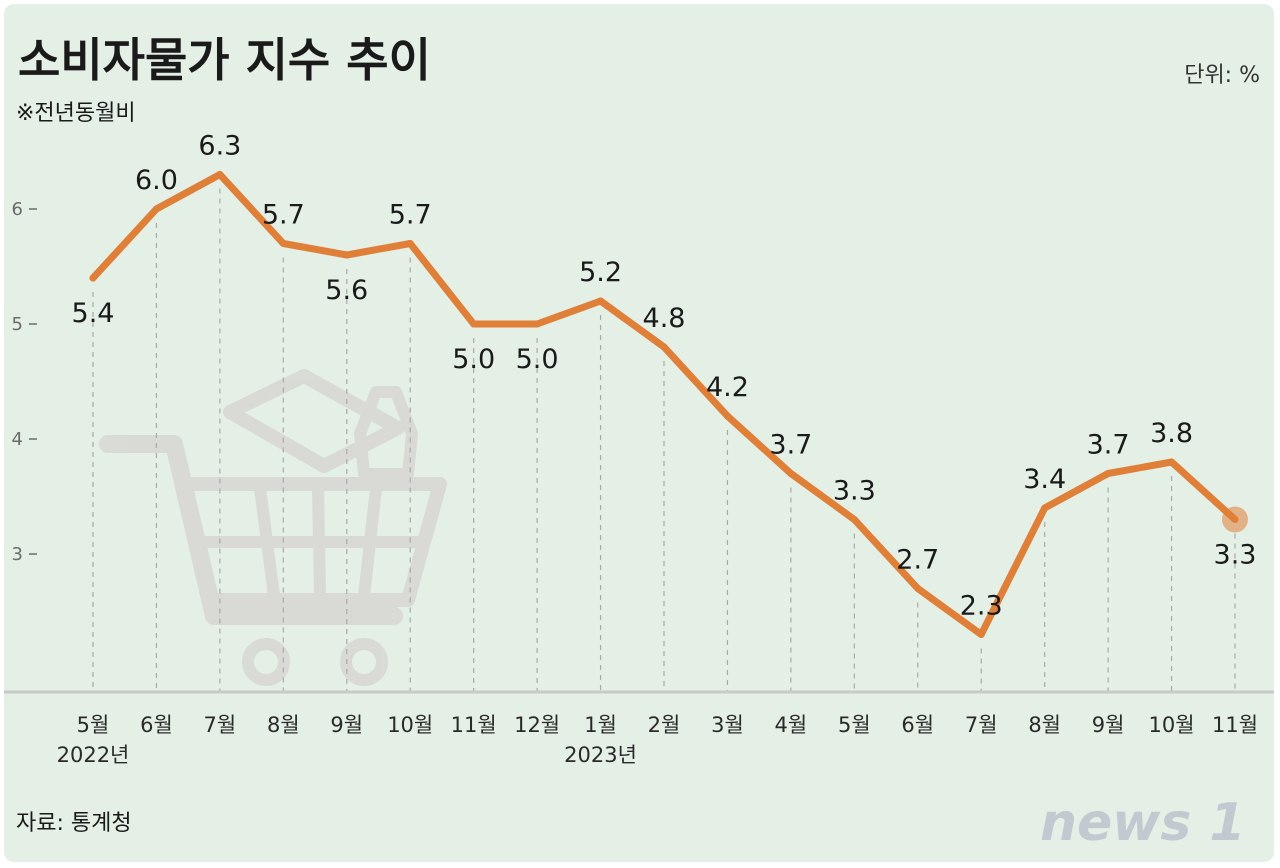  What do you see at coordinates (473, 359) in the screenshot?
I see `data-label-6: 5.0` at bounding box center [473, 359].